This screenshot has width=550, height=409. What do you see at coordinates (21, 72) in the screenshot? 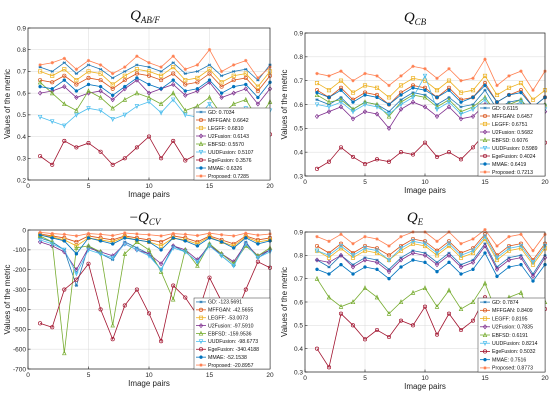
I see `y-tick-label: 0.7` at bounding box center [21, 72].